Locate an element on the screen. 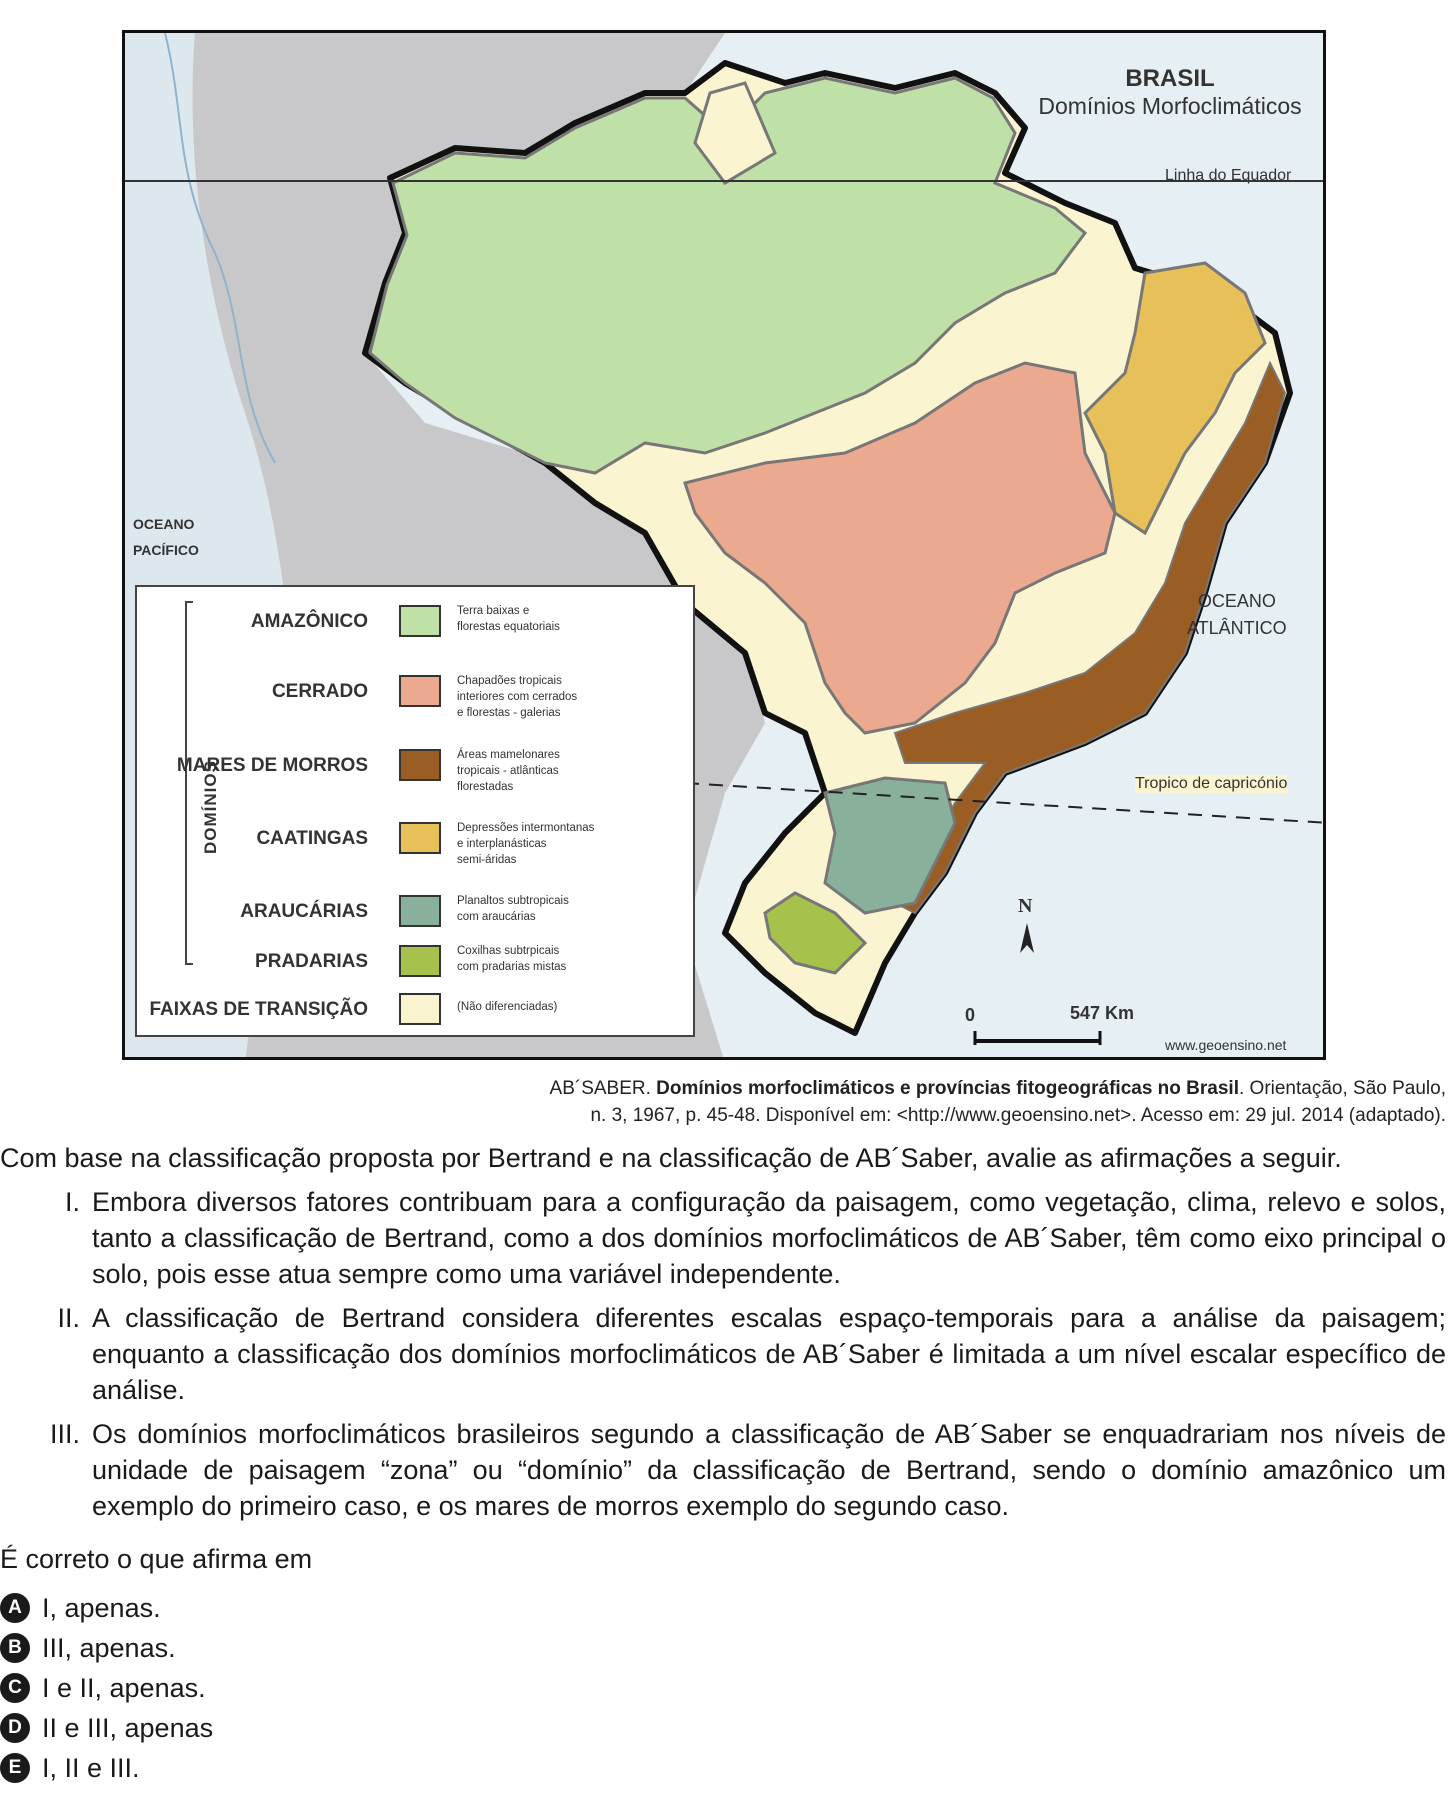 Image resolution: width=1456 pixels, height=1802 pixels. region-araucarias is located at coordinates (890, 845).